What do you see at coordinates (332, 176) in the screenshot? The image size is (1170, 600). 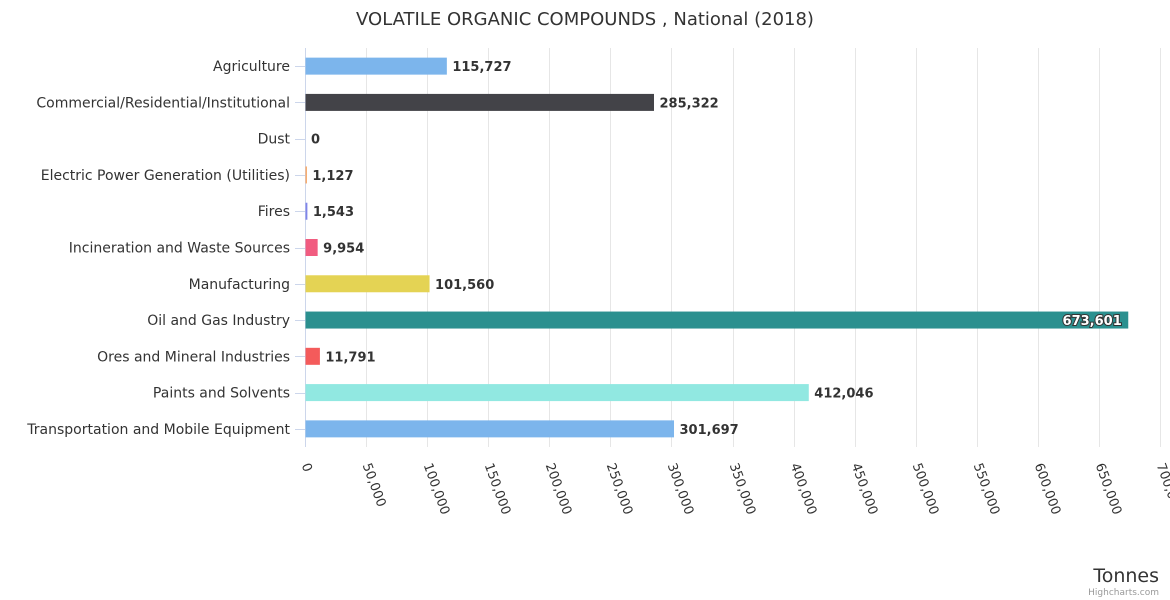 I see `data-label: 1,127` at bounding box center [332, 176].